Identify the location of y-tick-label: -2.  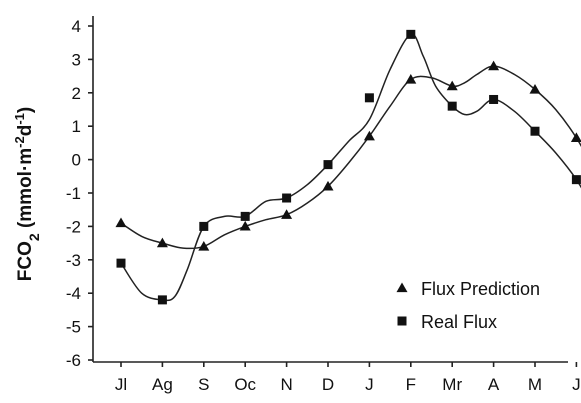
(73, 226).